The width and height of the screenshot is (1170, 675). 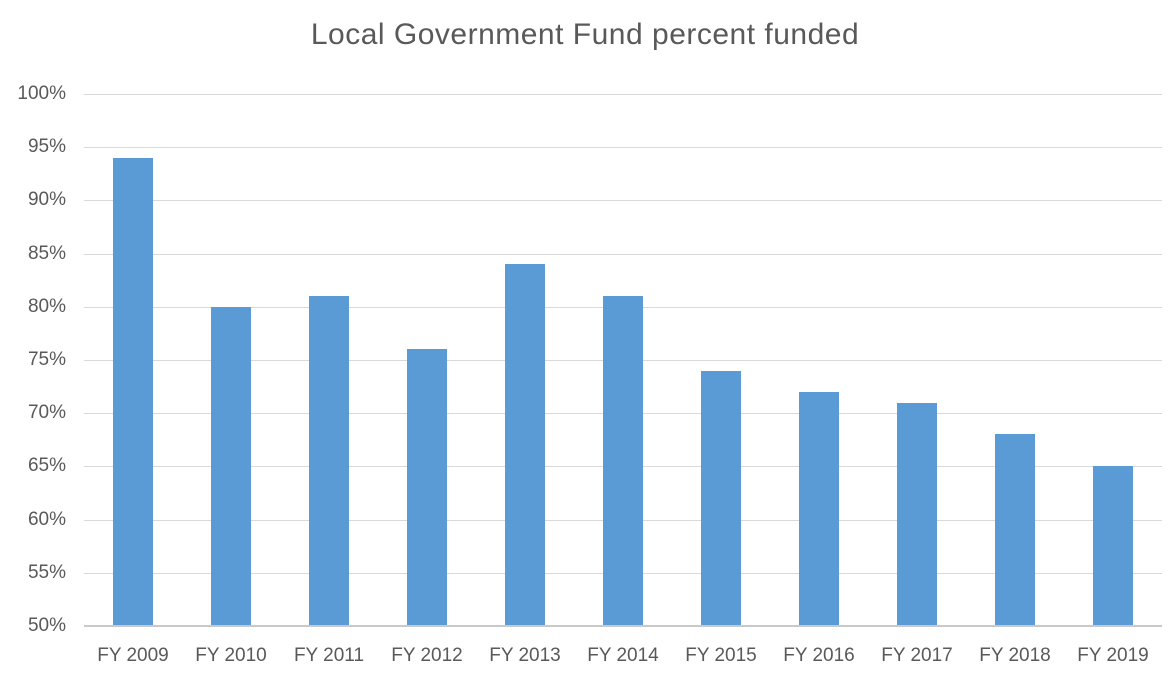 What do you see at coordinates (427, 655) in the screenshot?
I see `x-tick-label-fy-2012: FY 2012` at bounding box center [427, 655].